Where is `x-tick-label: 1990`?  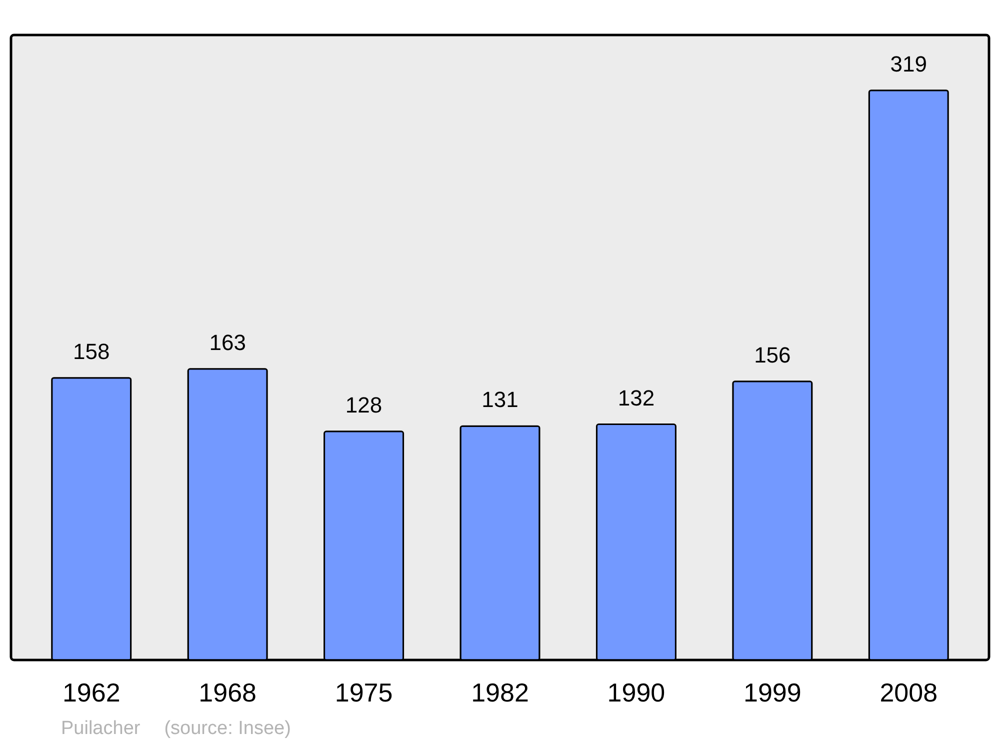
x-tick-label: 1990 is located at coordinates (636, 693).